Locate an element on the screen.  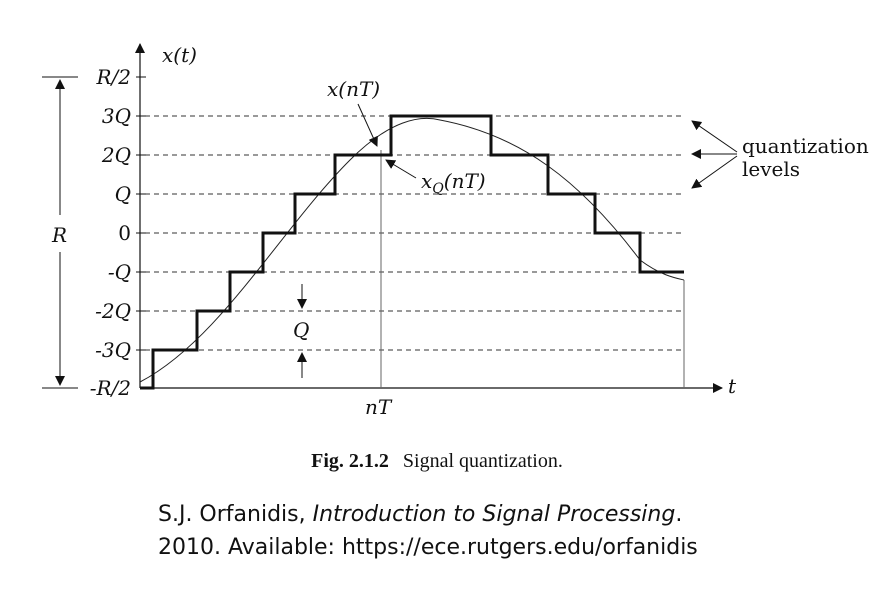
y-axis-label: x(t) is located at coordinates (179, 55).